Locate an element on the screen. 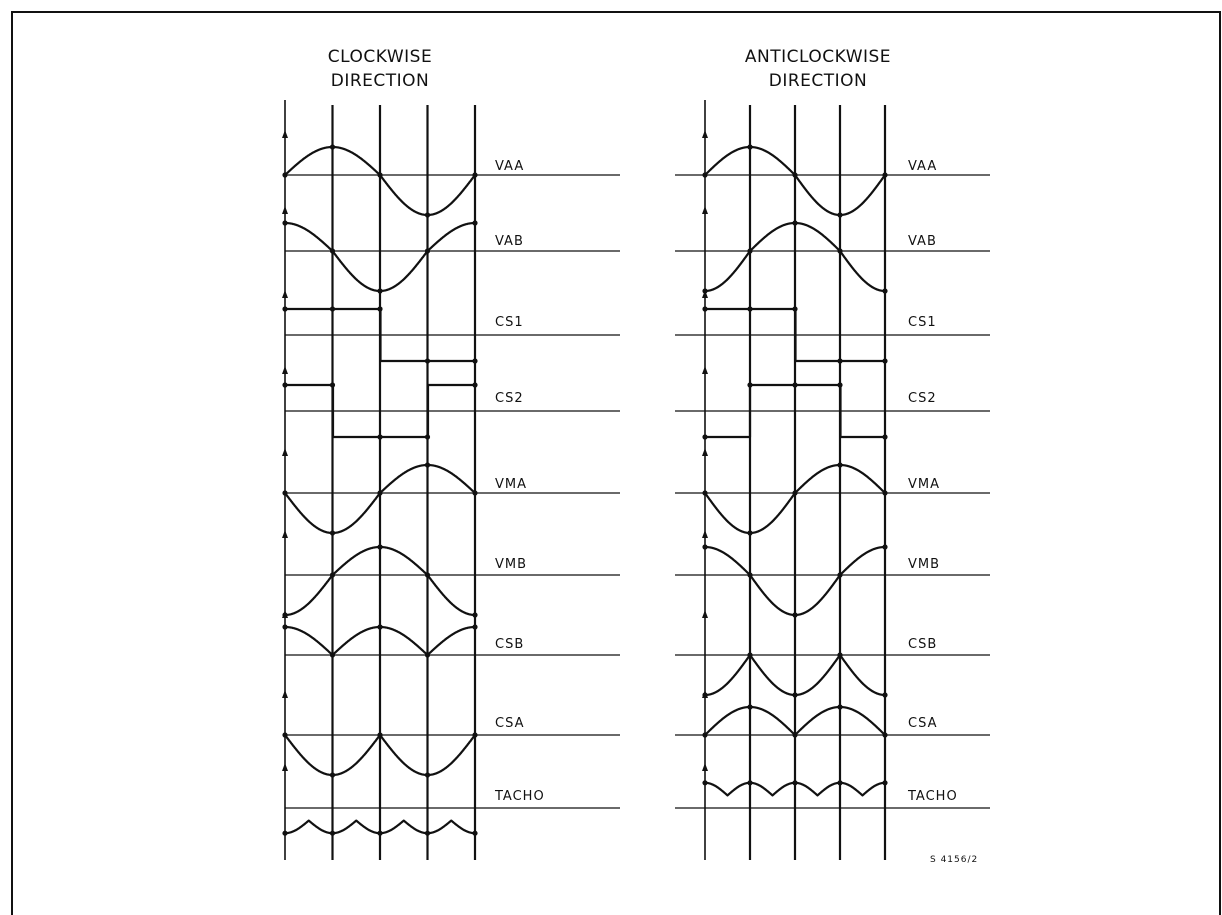  anticlockwise-label-vma: VMA is located at coordinates (924, 484).